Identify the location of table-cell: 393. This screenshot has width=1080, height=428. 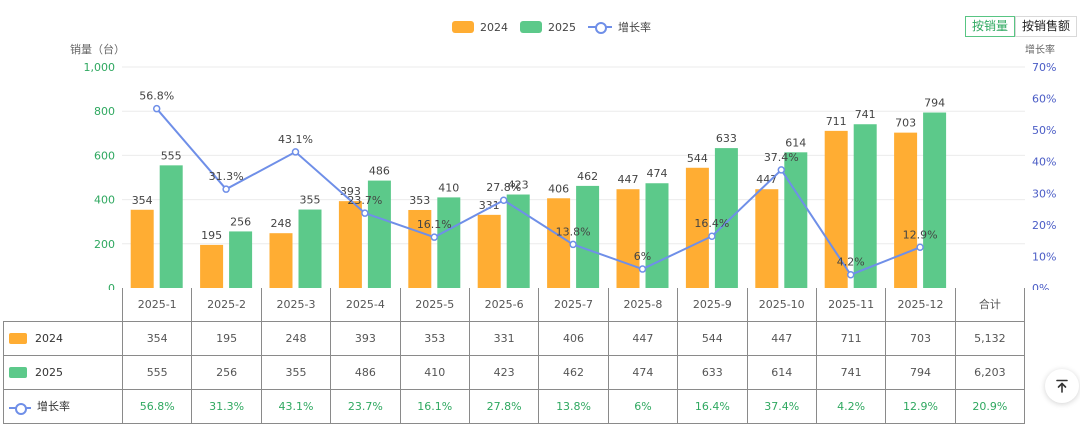
(365, 338).